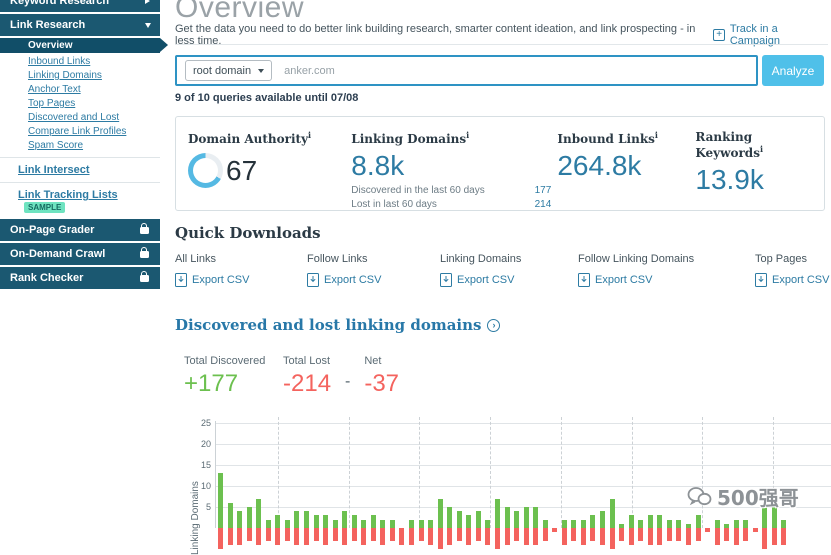  Describe the element at coordinates (80, 6) in the screenshot. I see `sidebar-item-keyword-research: Keyword Research` at that location.